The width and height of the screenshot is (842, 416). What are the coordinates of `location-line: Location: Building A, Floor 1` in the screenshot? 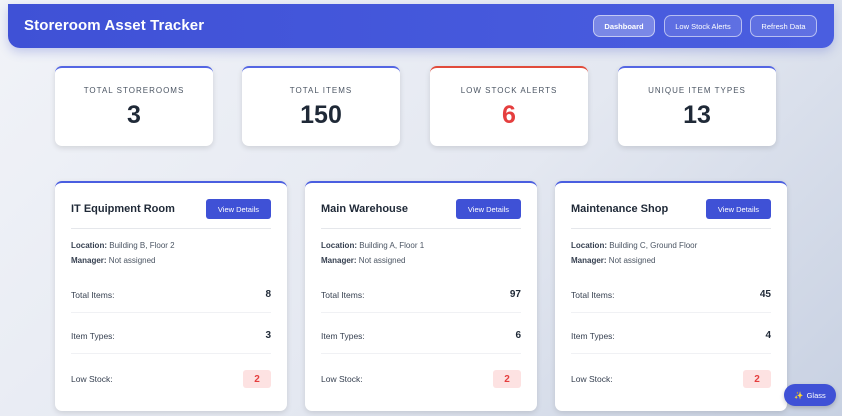 It's located at (372, 245).